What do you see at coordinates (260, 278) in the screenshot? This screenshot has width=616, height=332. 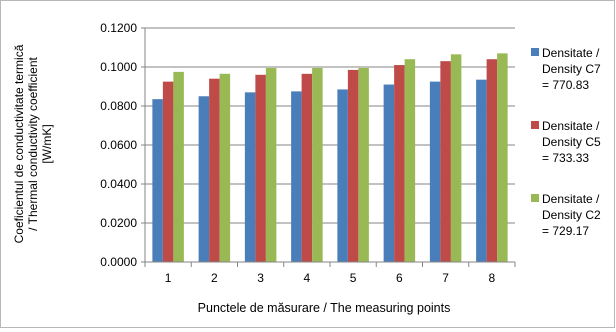 I see `x-tick-label: 3` at bounding box center [260, 278].